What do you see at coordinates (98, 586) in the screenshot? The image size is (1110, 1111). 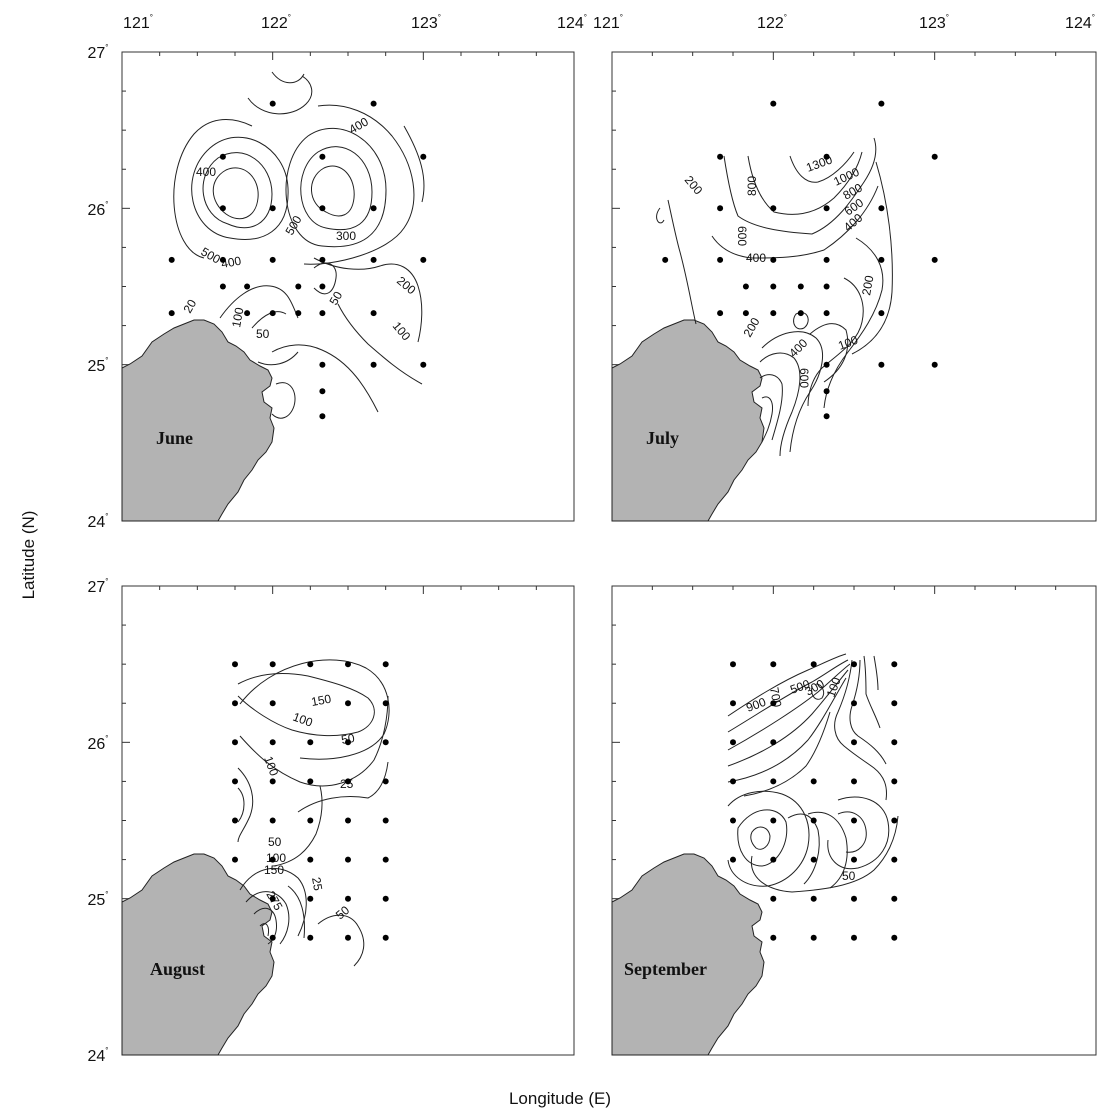 I see `lat-tick-label: 27°` at bounding box center [98, 586].